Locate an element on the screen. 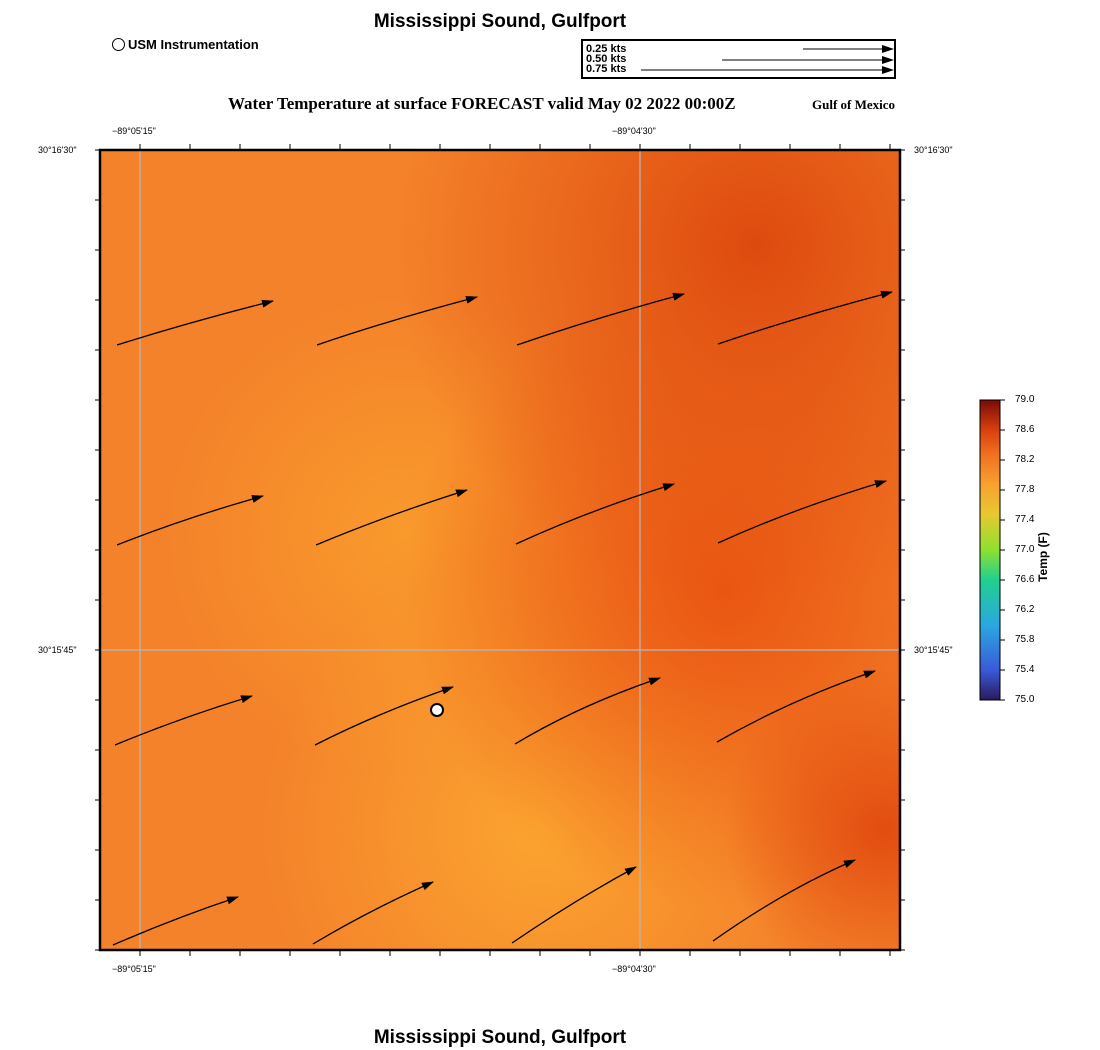 This screenshot has height=1050, width=1100. speed-legend-label: 0.50 kts is located at coordinates (606, 59).